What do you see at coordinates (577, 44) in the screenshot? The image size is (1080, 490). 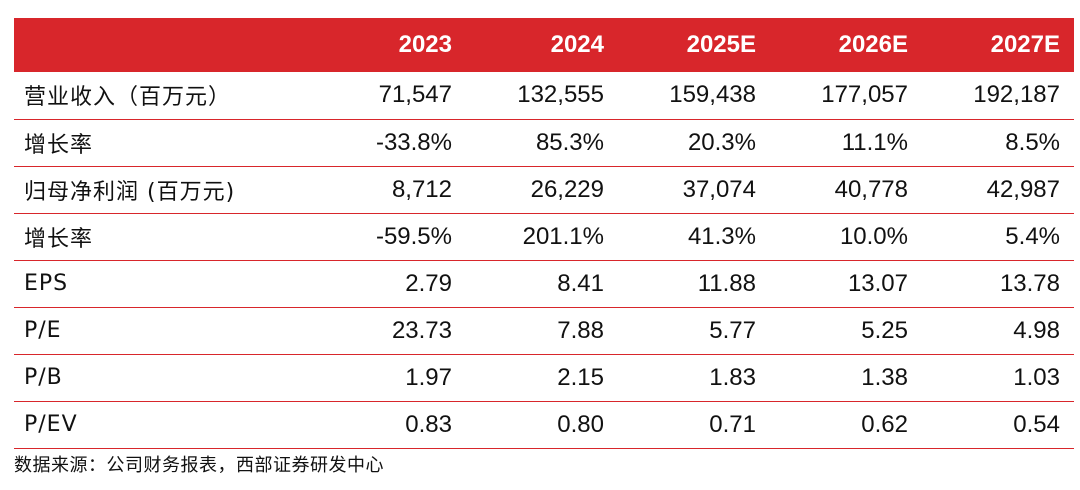 I see `header-cell-2024: 2024` at bounding box center [577, 44].